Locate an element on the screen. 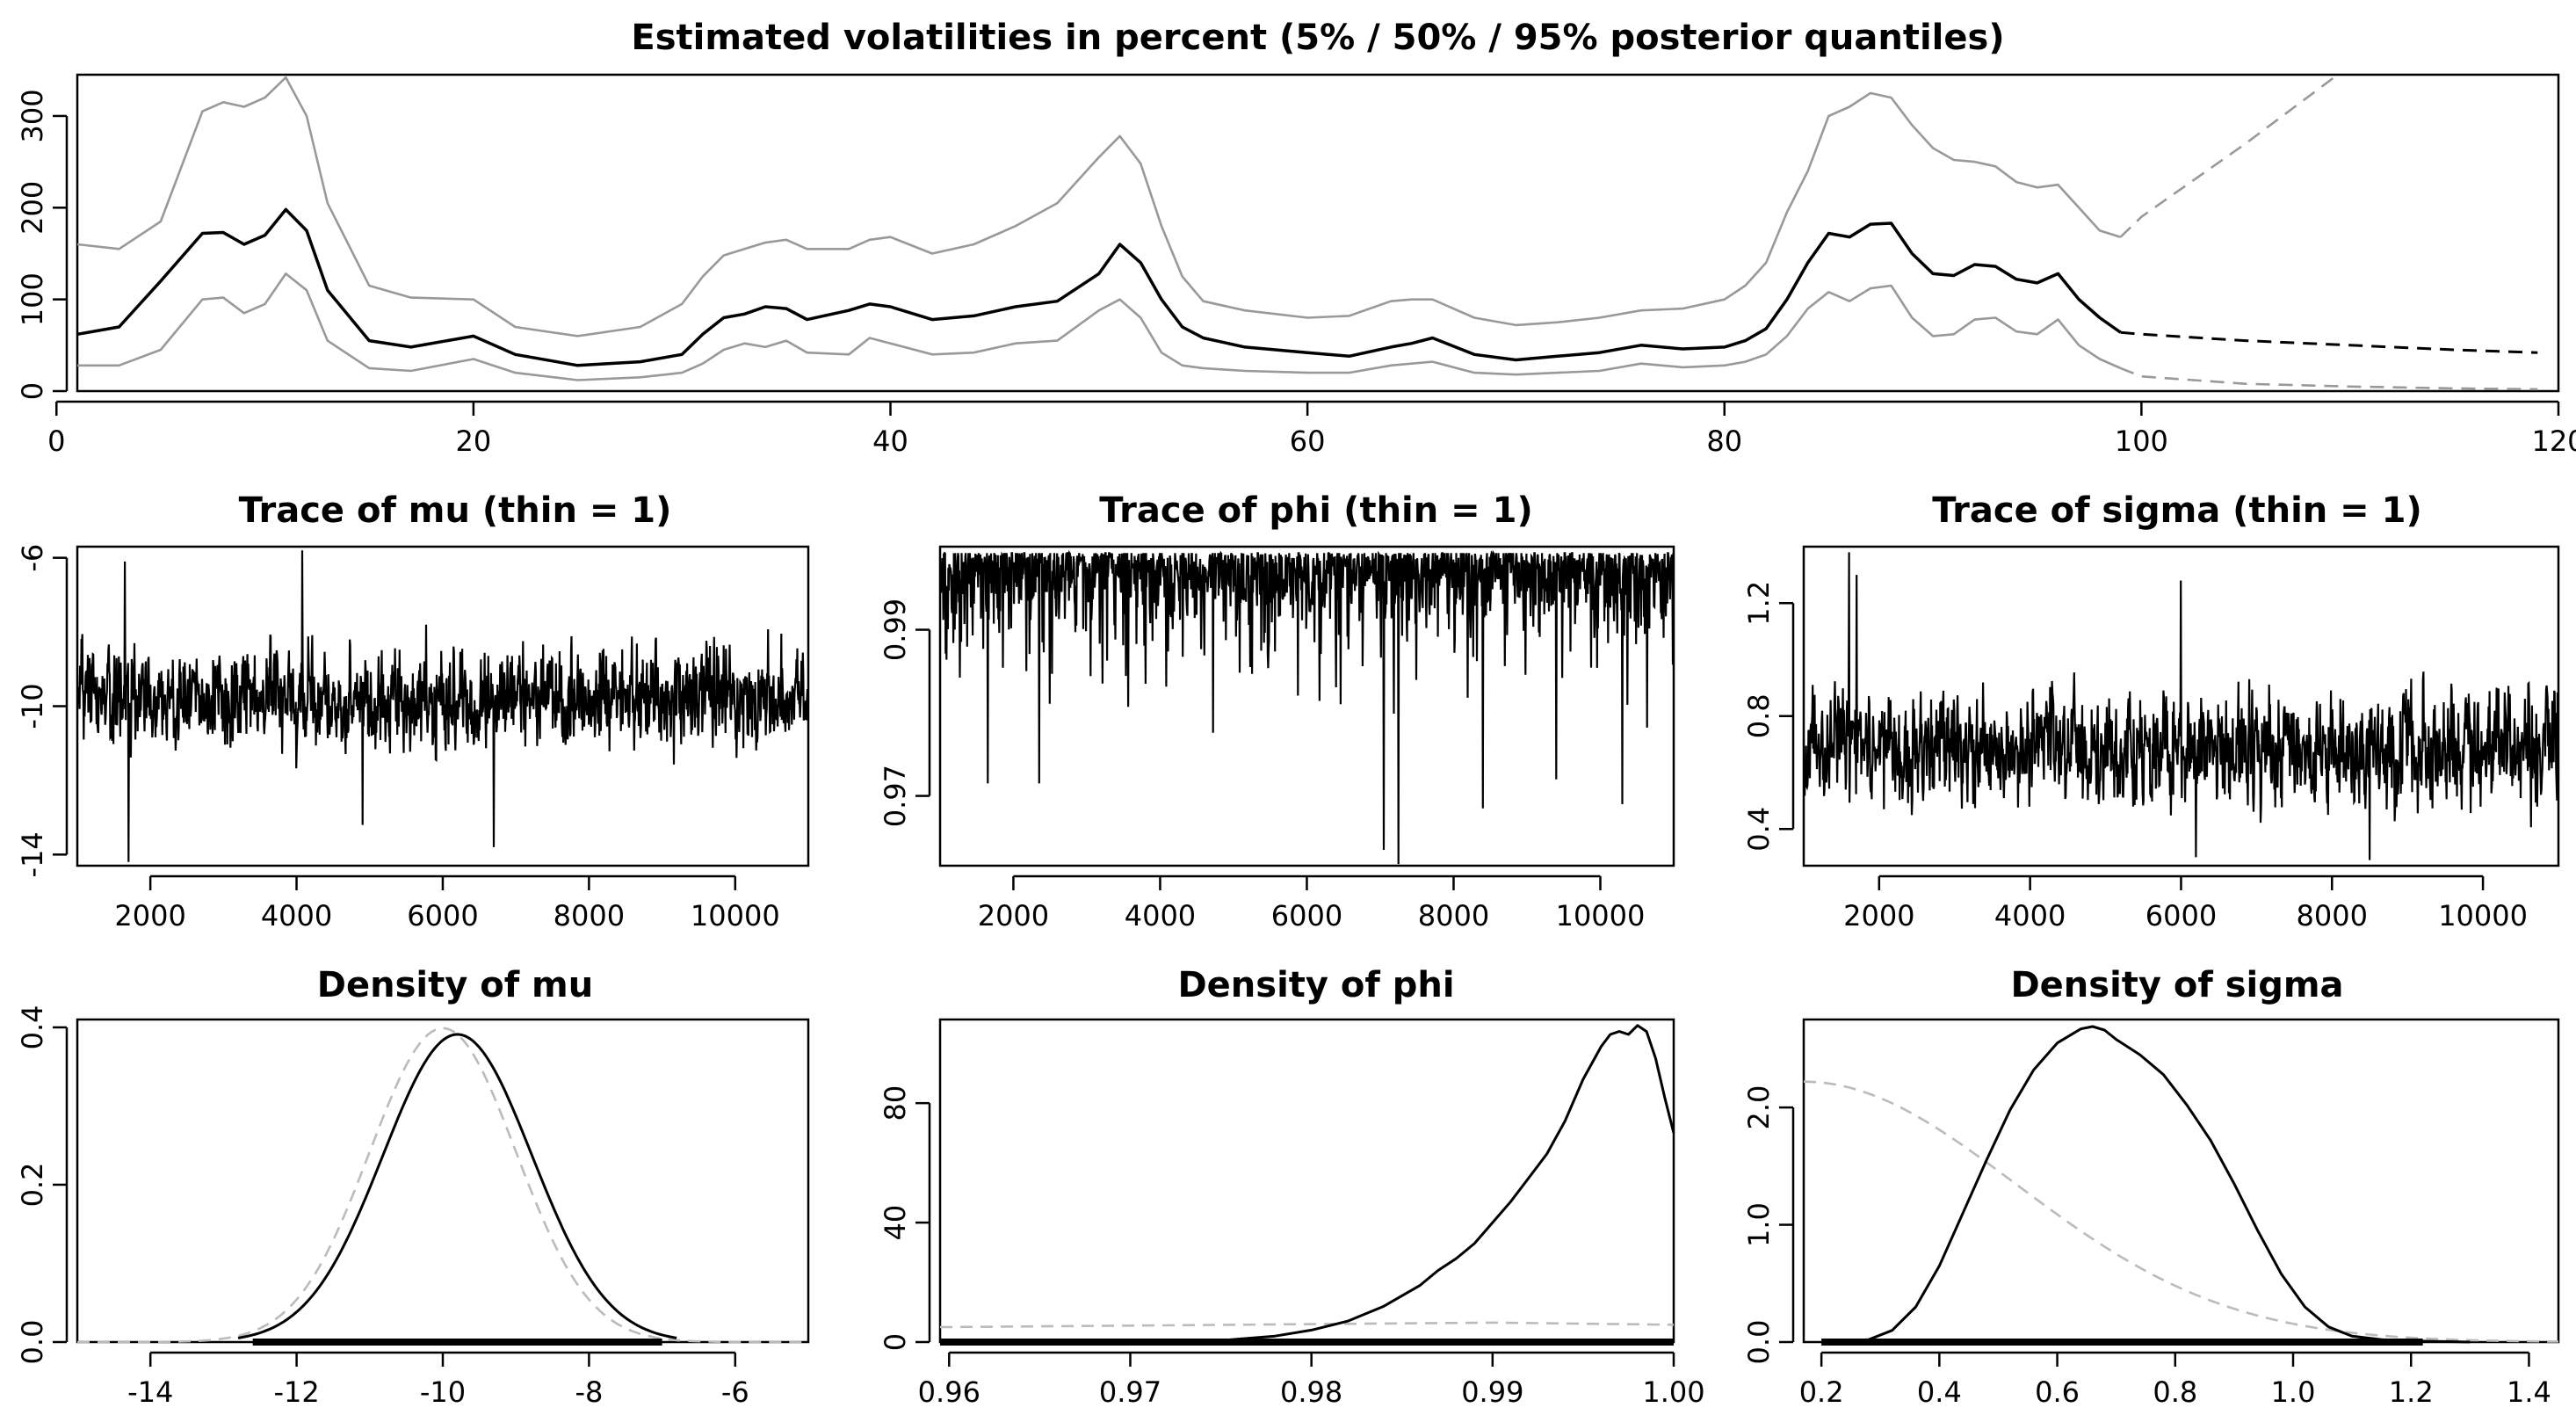 This screenshot has width=2576, height=1415. chart-title: Density of mu is located at coordinates (455, 985).